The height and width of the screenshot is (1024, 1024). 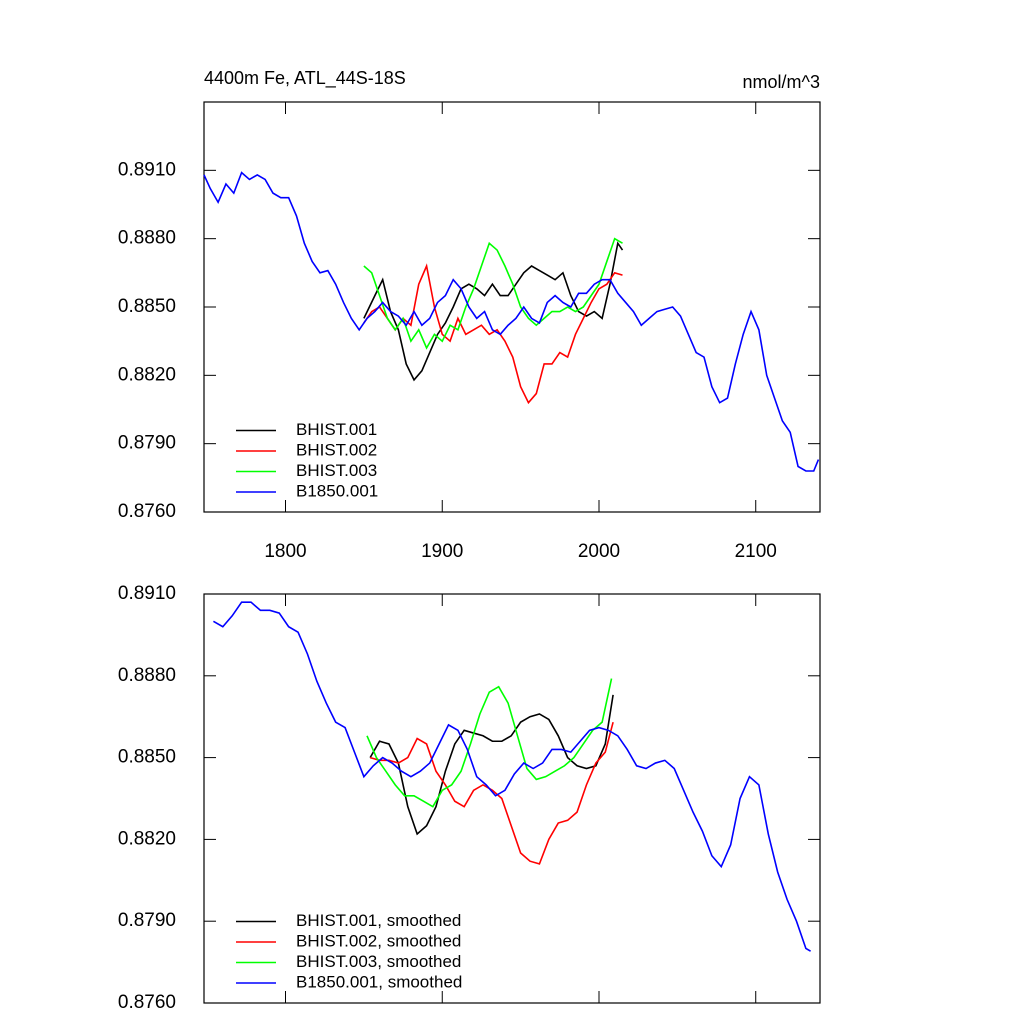 What do you see at coordinates (756, 551) in the screenshot?
I see `x-tick-label: 2100` at bounding box center [756, 551].